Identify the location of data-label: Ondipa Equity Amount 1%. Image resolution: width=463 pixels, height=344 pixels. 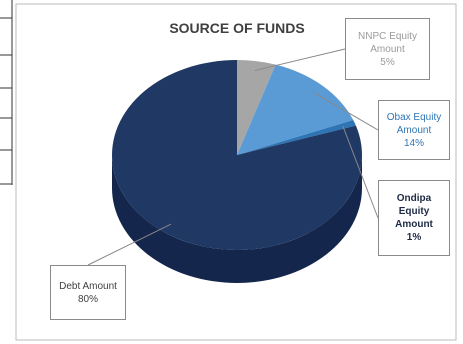
(414, 218).